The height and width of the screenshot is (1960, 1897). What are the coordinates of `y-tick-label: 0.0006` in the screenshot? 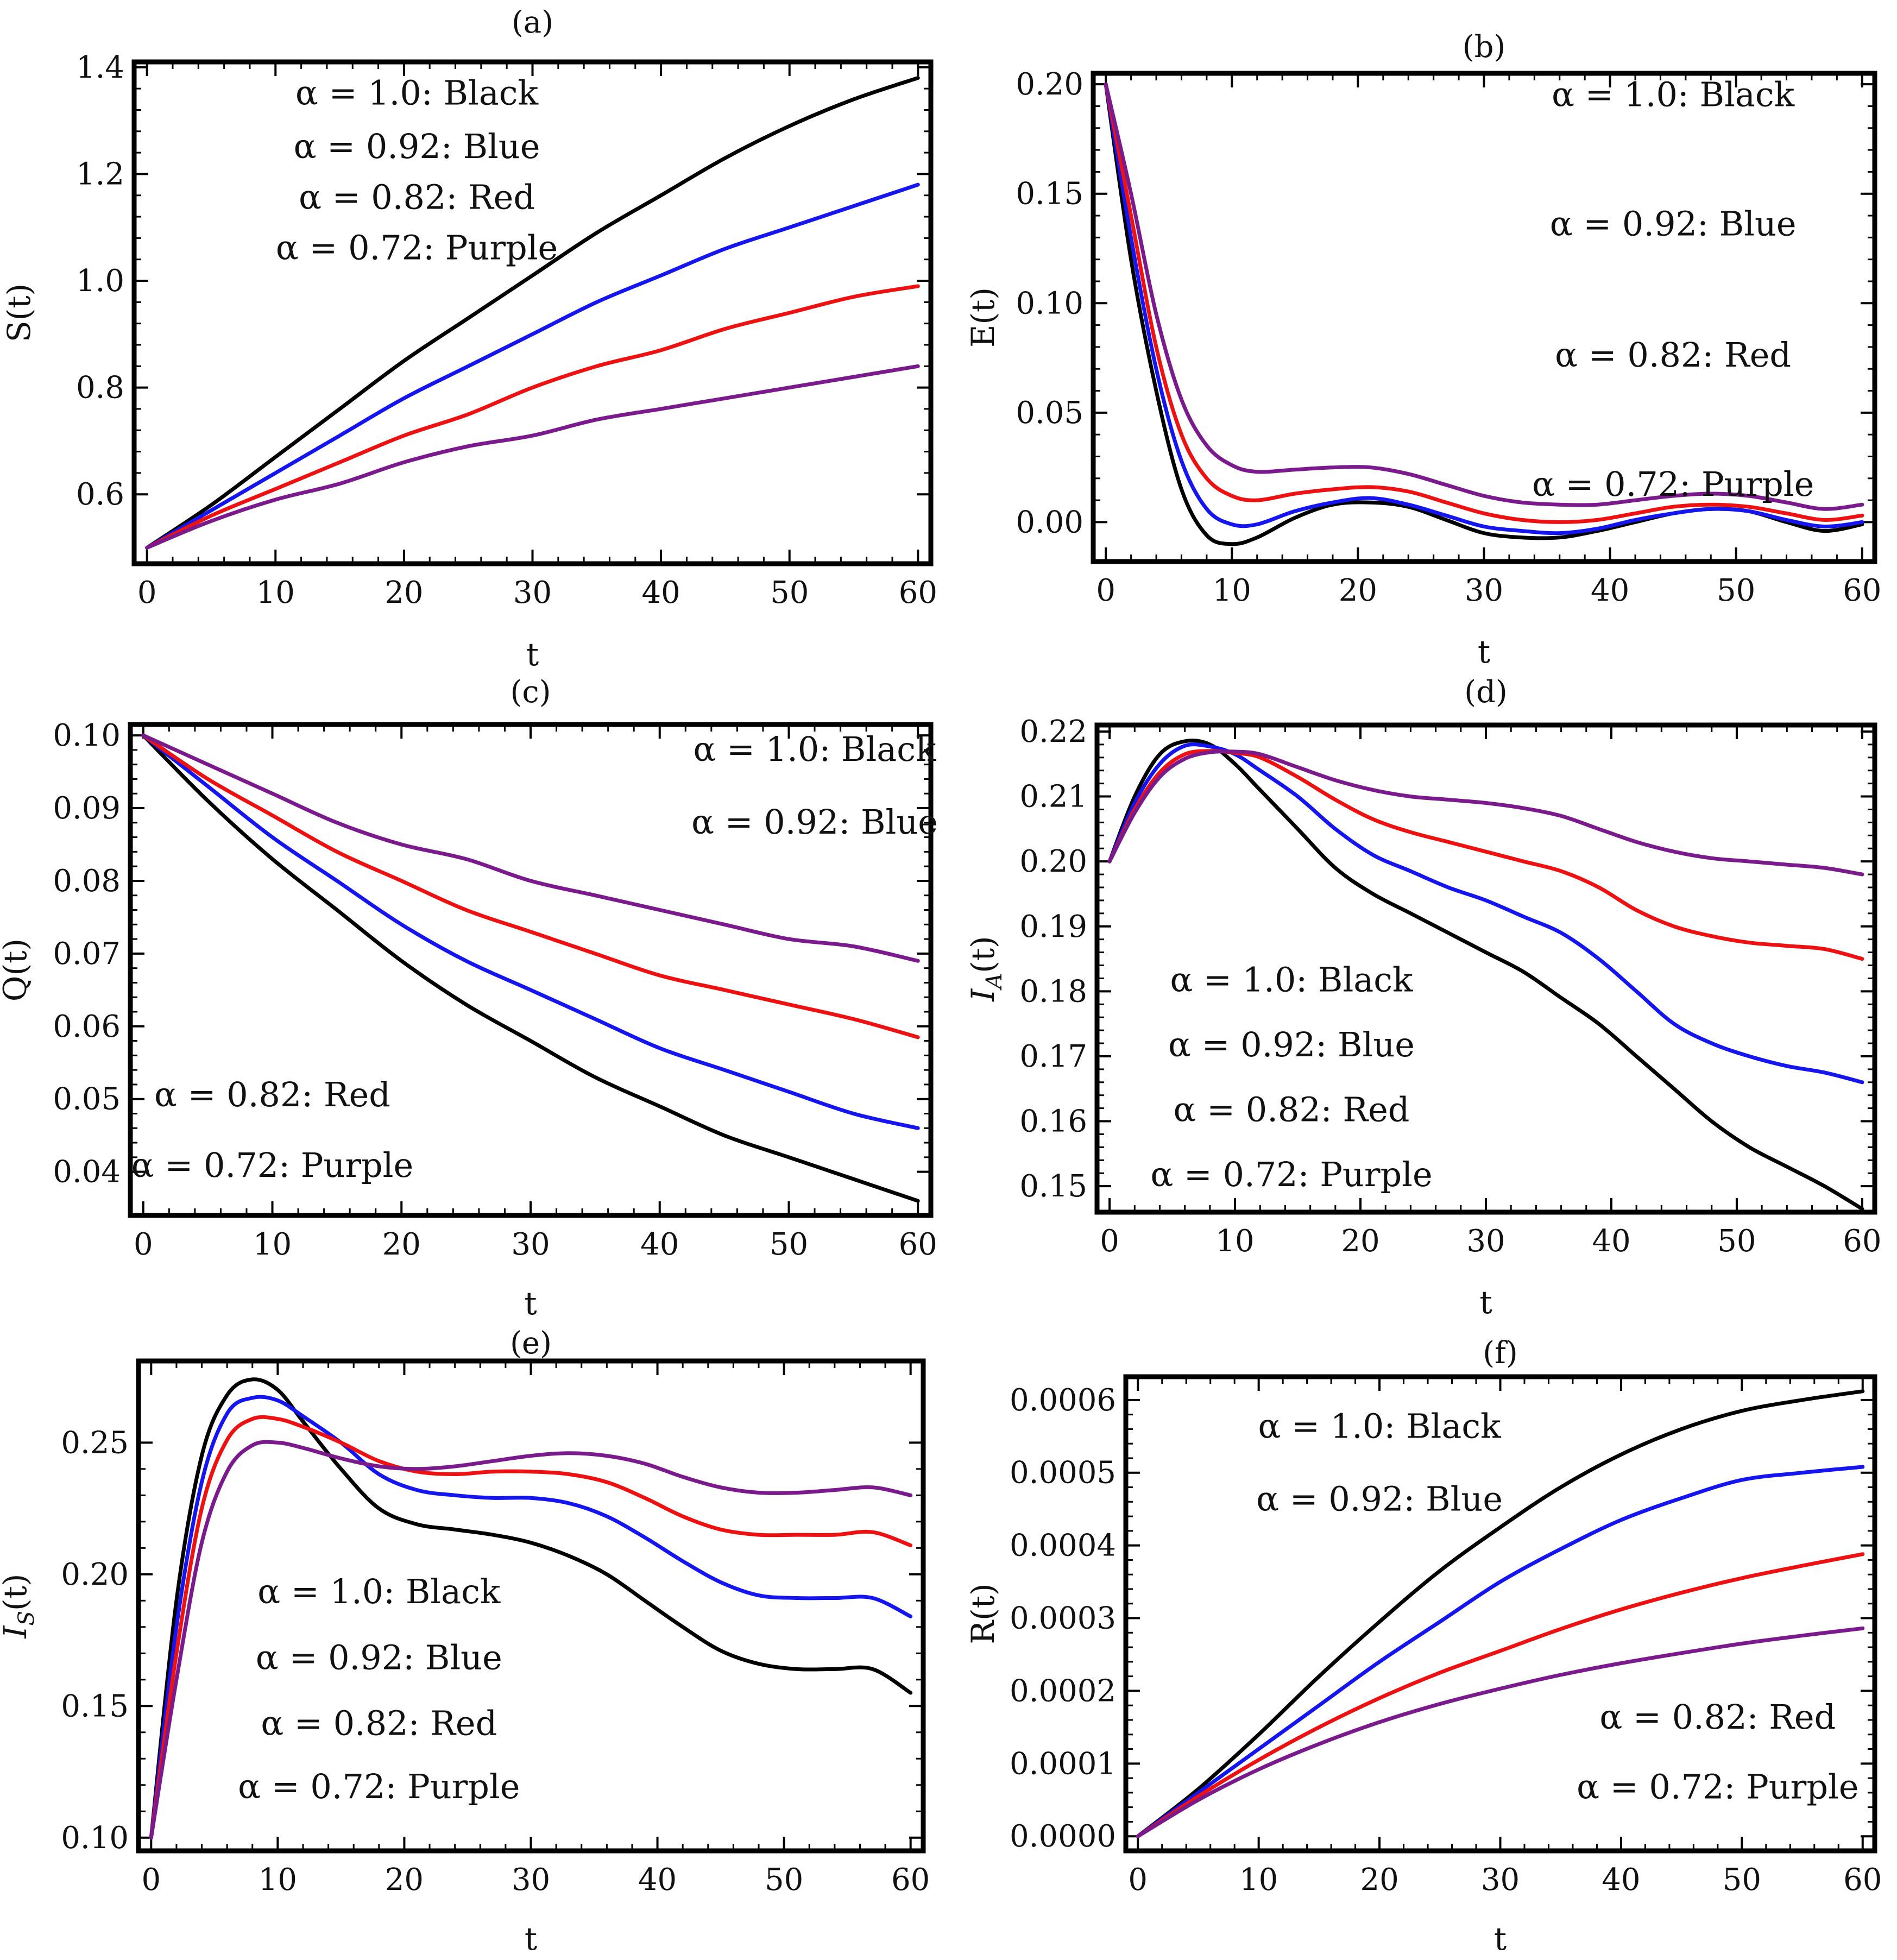 It's located at (1063, 1400).